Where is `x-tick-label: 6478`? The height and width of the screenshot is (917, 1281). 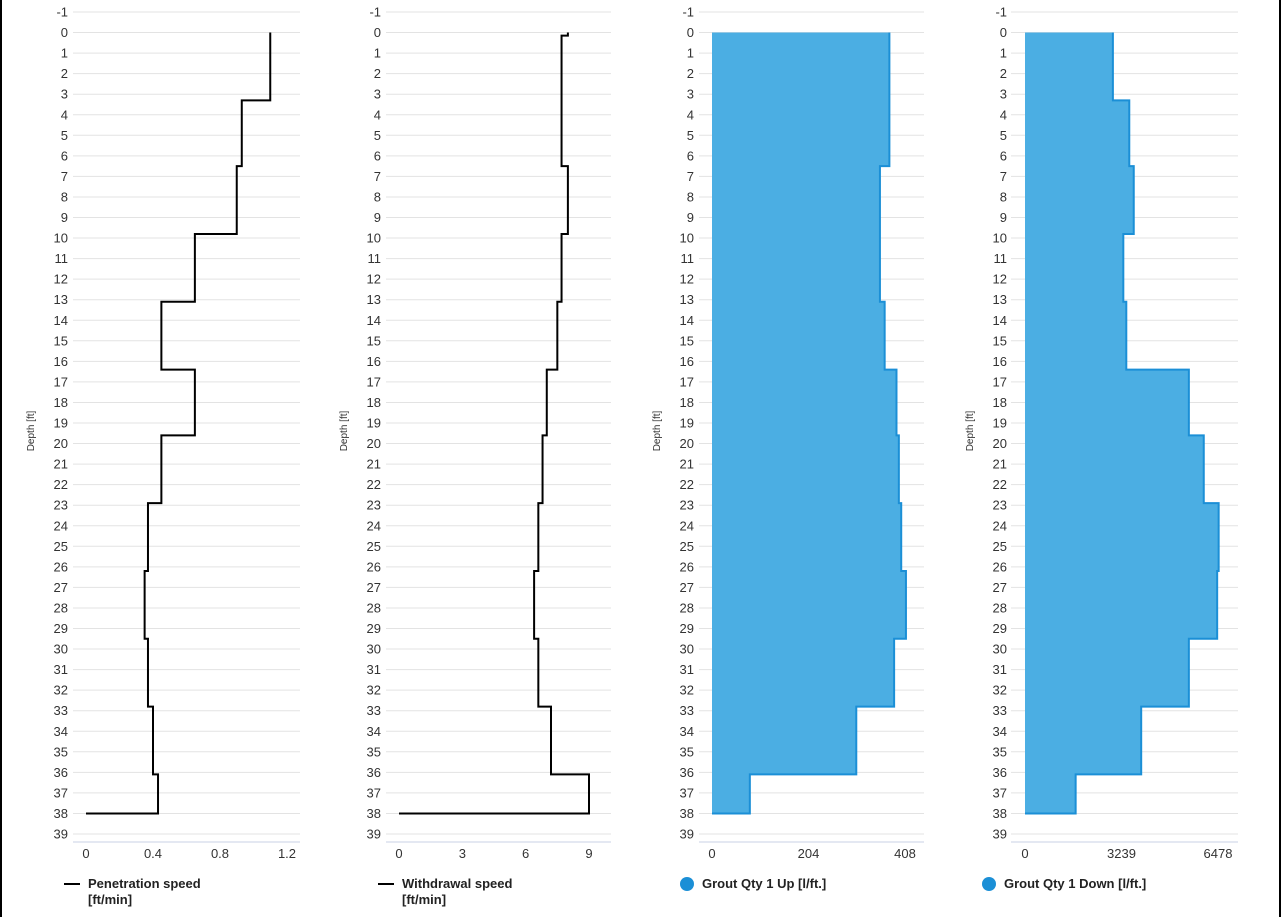 x-tick-label: 6478 is located at coordinates (1218, 853).